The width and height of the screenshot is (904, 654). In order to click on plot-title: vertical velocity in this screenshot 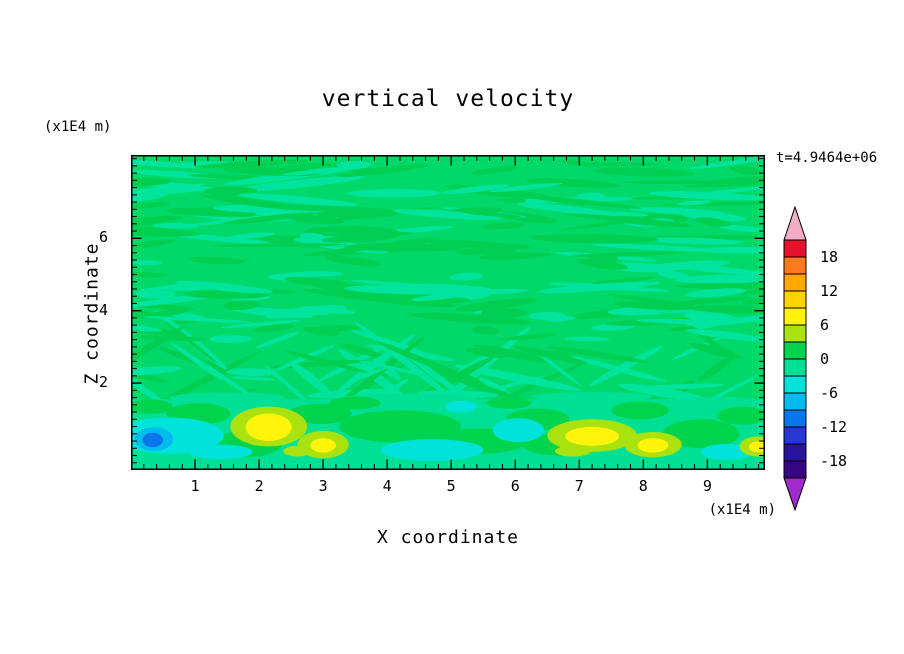, I will do `click(448, 99)`.